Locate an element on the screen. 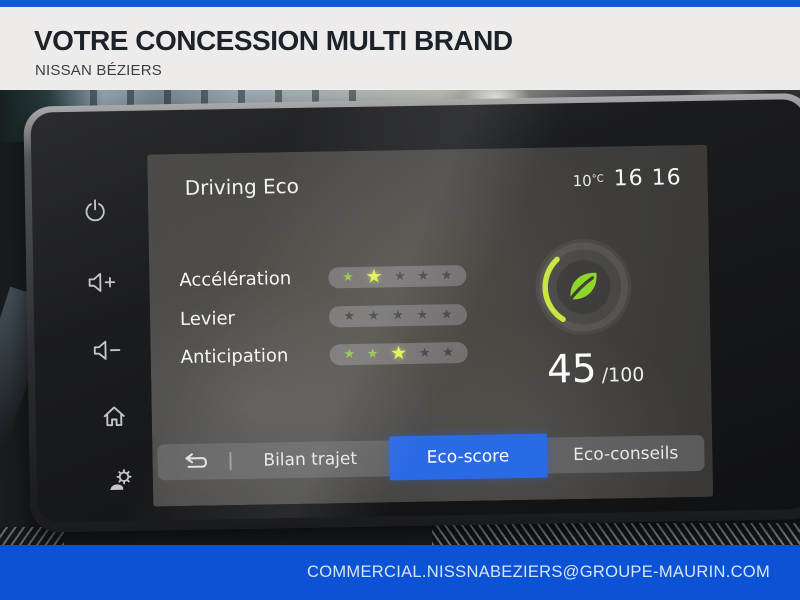 This screenshot has height=600, width=800. car-settings-icon is located at coordinates (121, 479).